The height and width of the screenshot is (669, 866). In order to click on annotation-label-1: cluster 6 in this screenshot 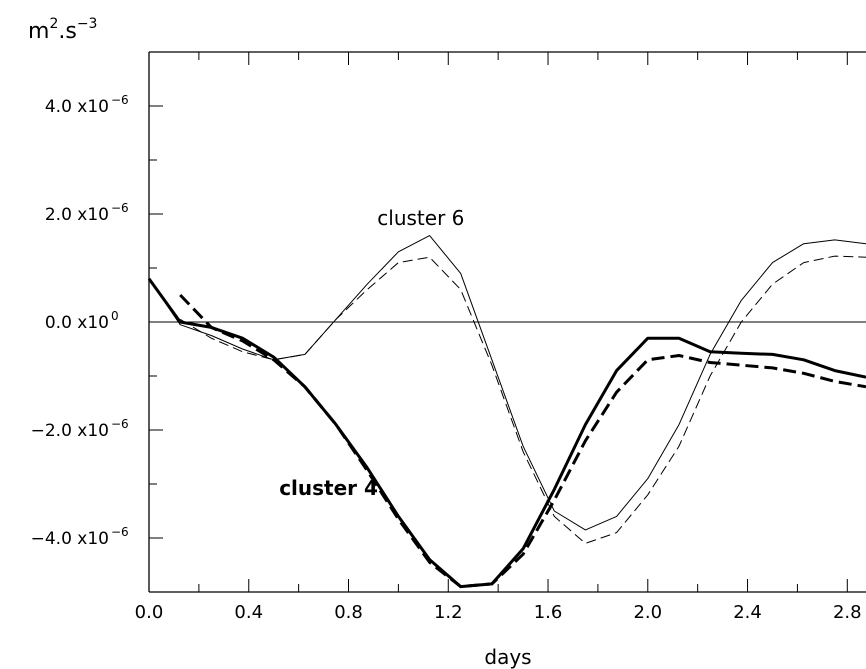, I will do `click(420, 218)`.